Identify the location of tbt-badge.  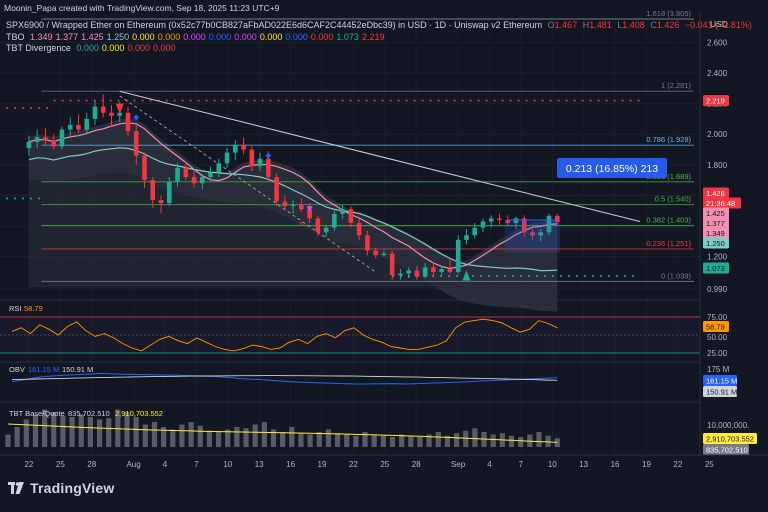
(726, 449).